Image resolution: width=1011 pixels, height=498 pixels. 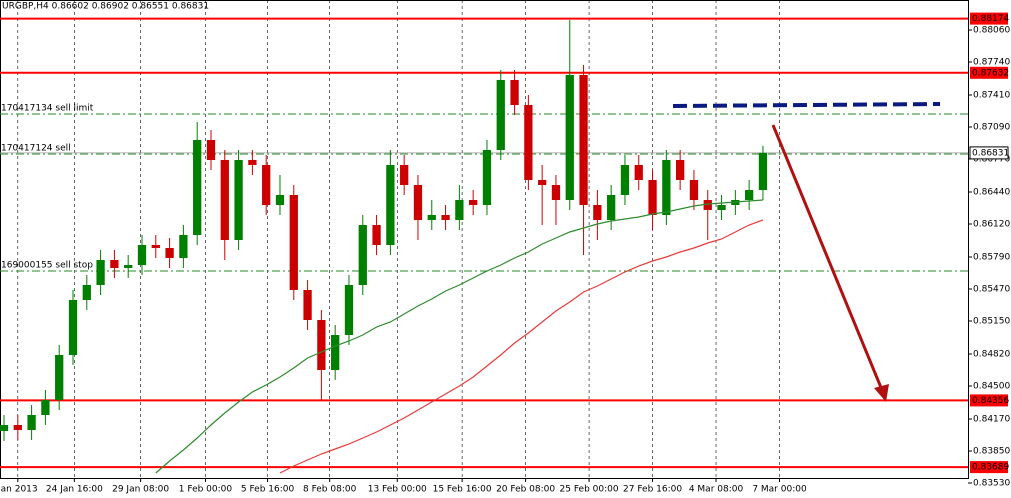 What do you see at coordinates (36, 149) in the screenshot?
I see `order-label: 170417124 sell` at bounding box center [36, 149].